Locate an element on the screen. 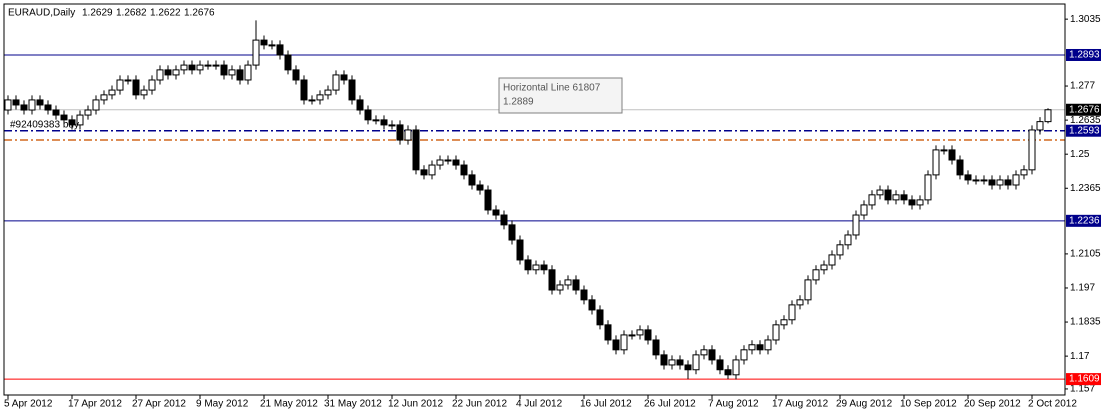  x-tick-label: 2 Oct 2012 is located at coordinates (1052, 404).